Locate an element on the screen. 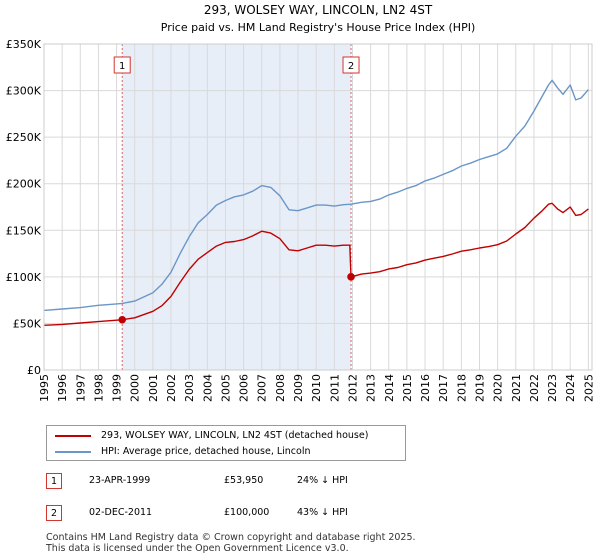 The width and height of the screenshot is (600, 560). x-tick-label: 2004 is located at coordinates (207, 388).